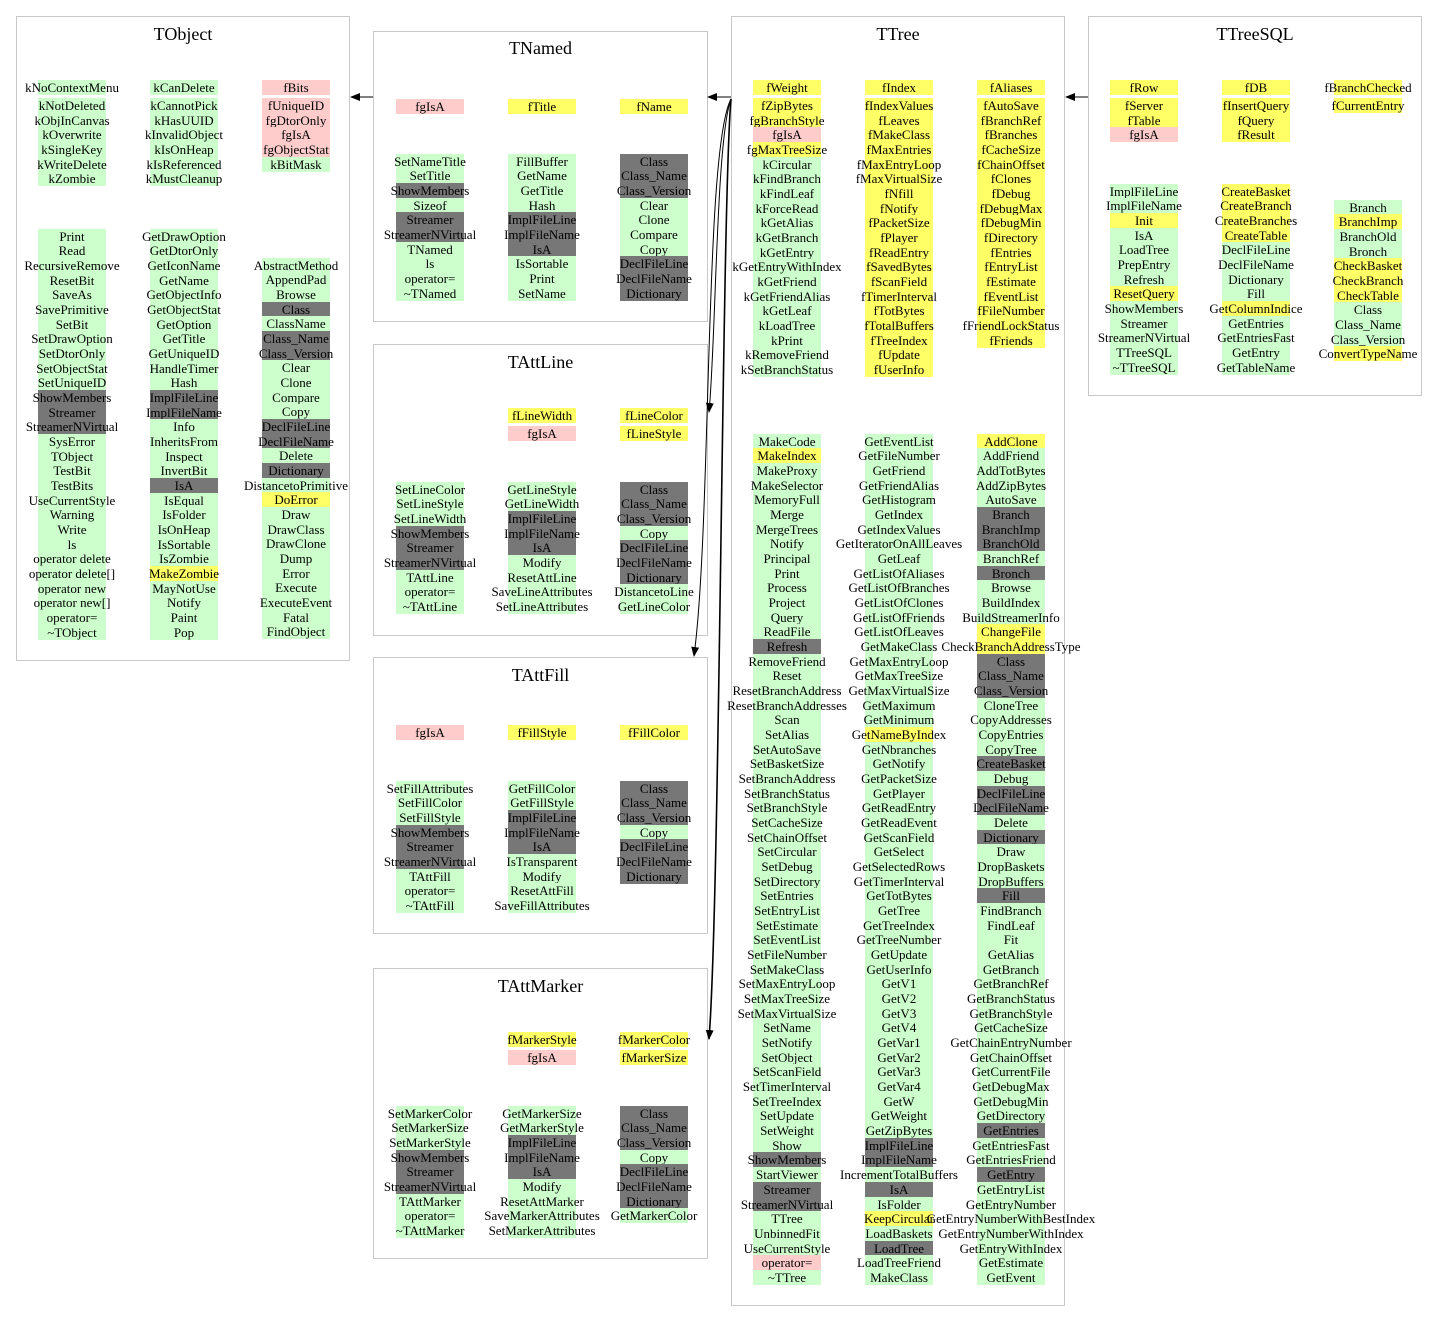 This screenshot has width=1437, height=1332. I want to click on member-label: Fatal, so click(296, 617).